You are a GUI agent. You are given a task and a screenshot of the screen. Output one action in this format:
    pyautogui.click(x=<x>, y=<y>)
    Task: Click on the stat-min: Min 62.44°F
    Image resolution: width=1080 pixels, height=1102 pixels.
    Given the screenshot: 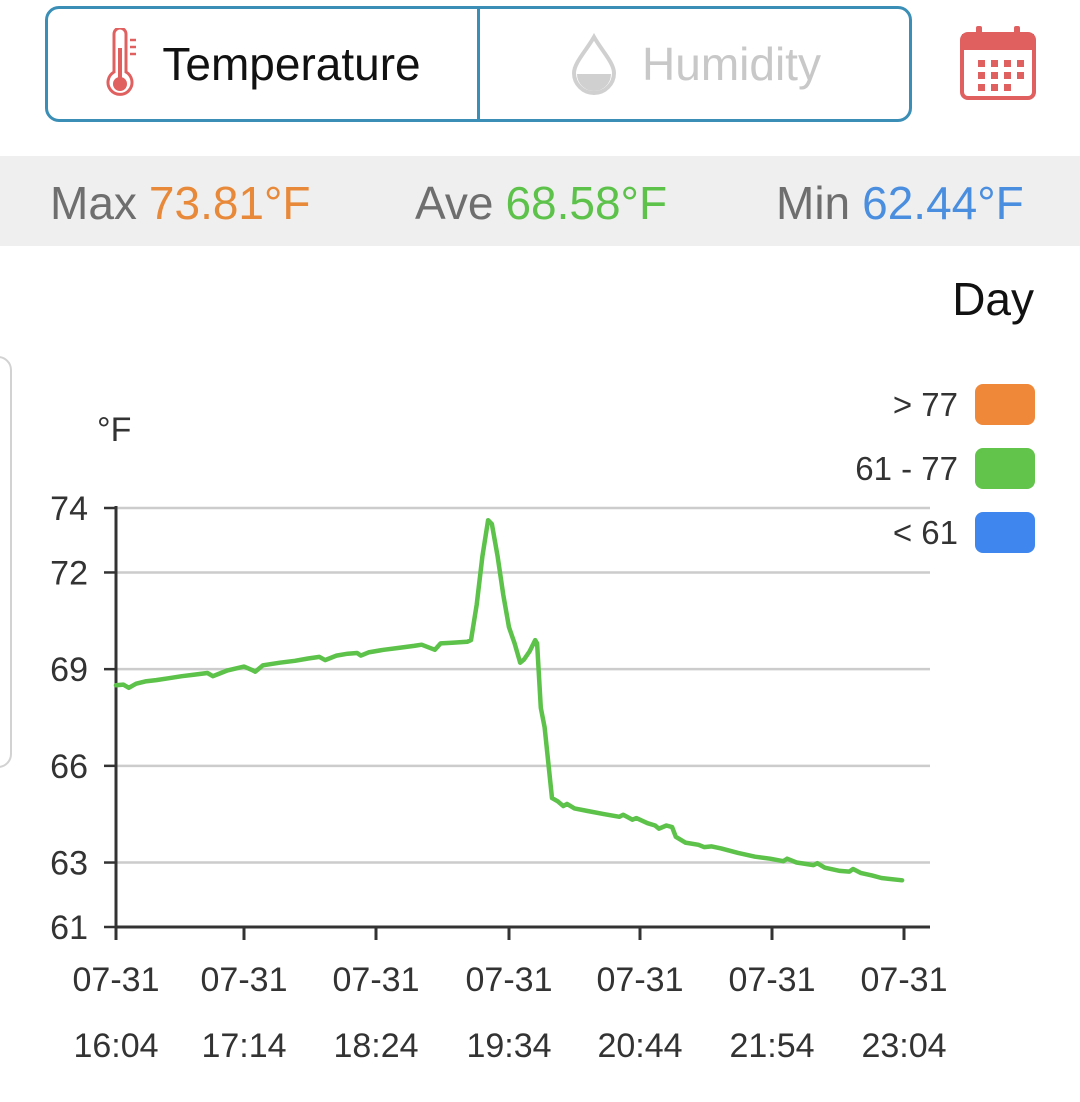 What is the action you would take?
    pyautogui.click(x=900, y=201)
    